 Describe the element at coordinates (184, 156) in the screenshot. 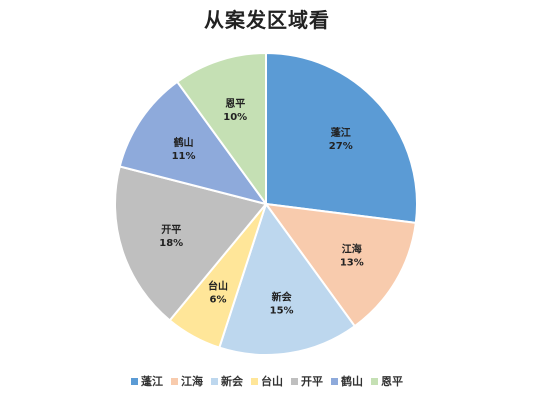

I see `slice-percent-label: 11%` at that location.